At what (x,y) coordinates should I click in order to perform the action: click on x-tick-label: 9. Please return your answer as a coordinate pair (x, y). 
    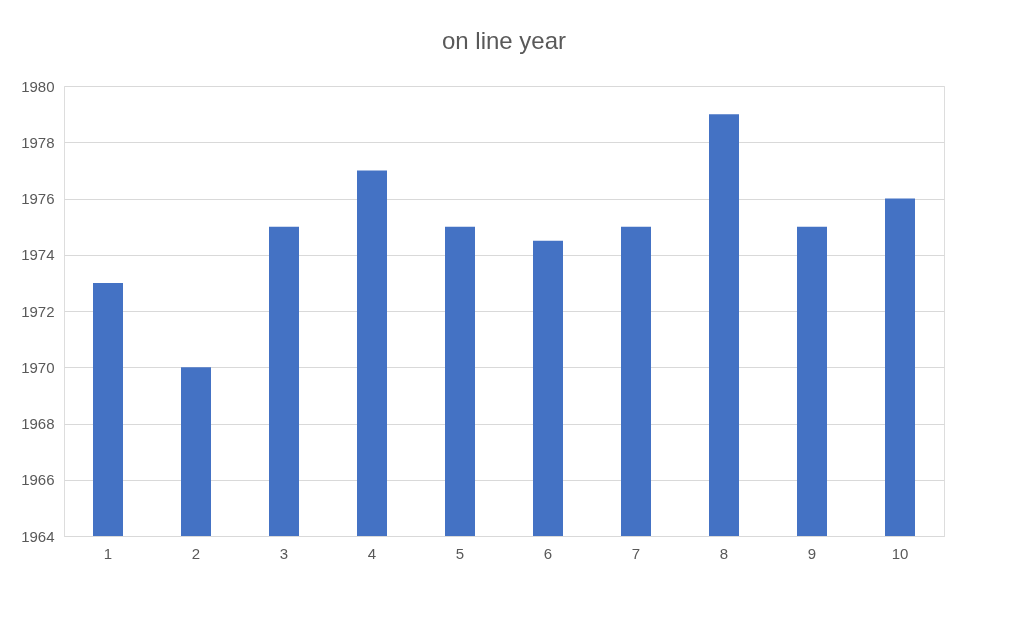
    Looking at the image, I should click on (812, 553).